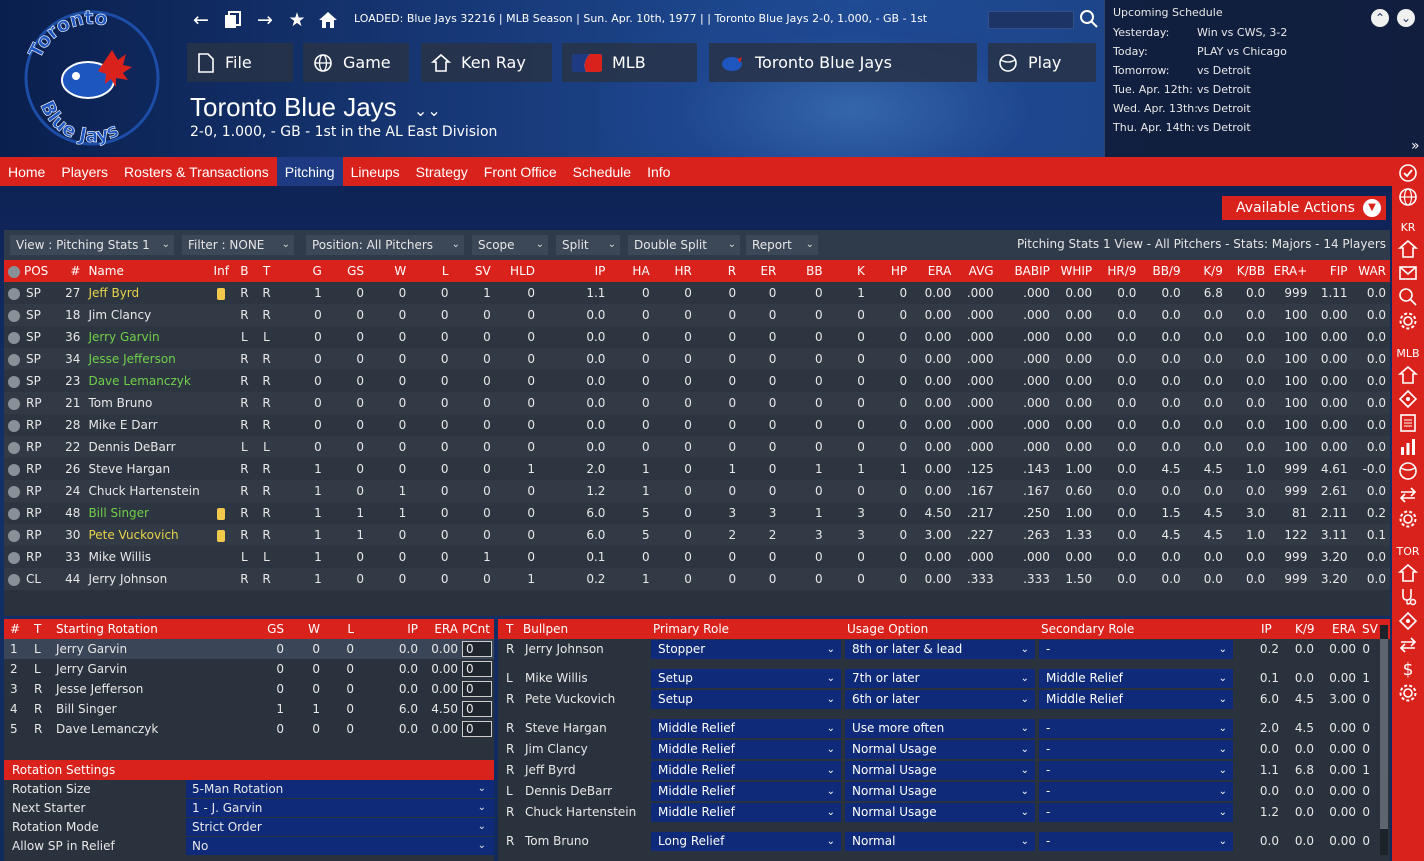  Describe the element at coordinates (147, 359) in the screenshot. I see `player-name-link: Jesse Jefferson` at that location.